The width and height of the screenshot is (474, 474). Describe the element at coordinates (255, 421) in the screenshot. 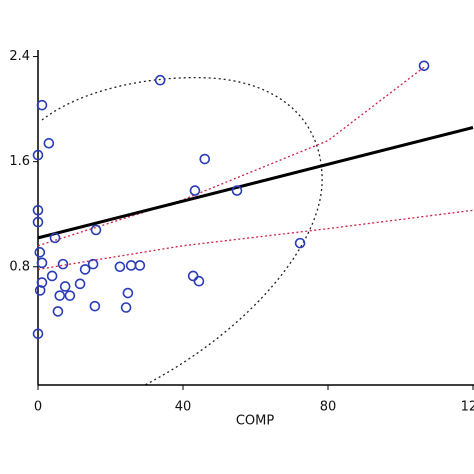

I see `x-axis-label: COMP` at that location.